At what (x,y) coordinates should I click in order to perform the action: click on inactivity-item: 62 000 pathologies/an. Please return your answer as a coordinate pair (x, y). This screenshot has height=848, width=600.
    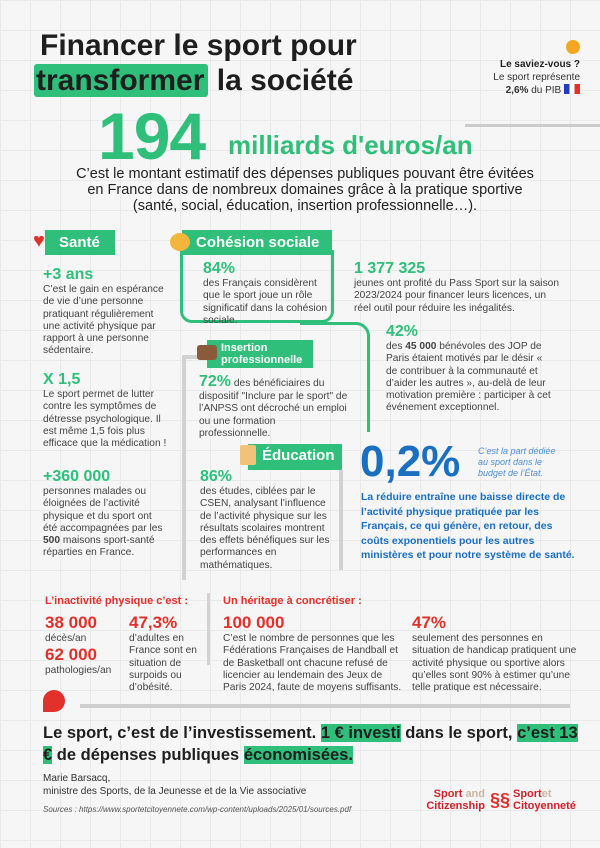
    Looking at the image, I should click on (78, 661).